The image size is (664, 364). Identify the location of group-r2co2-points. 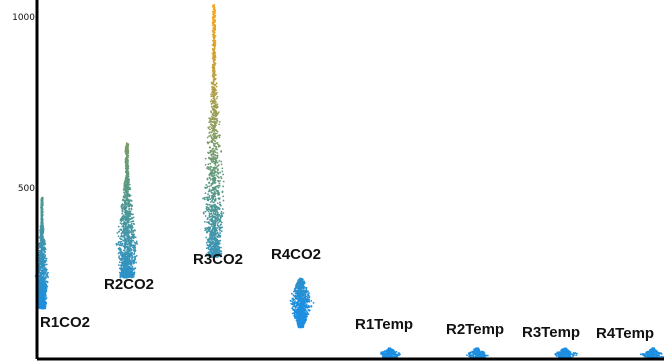
(127, 210).